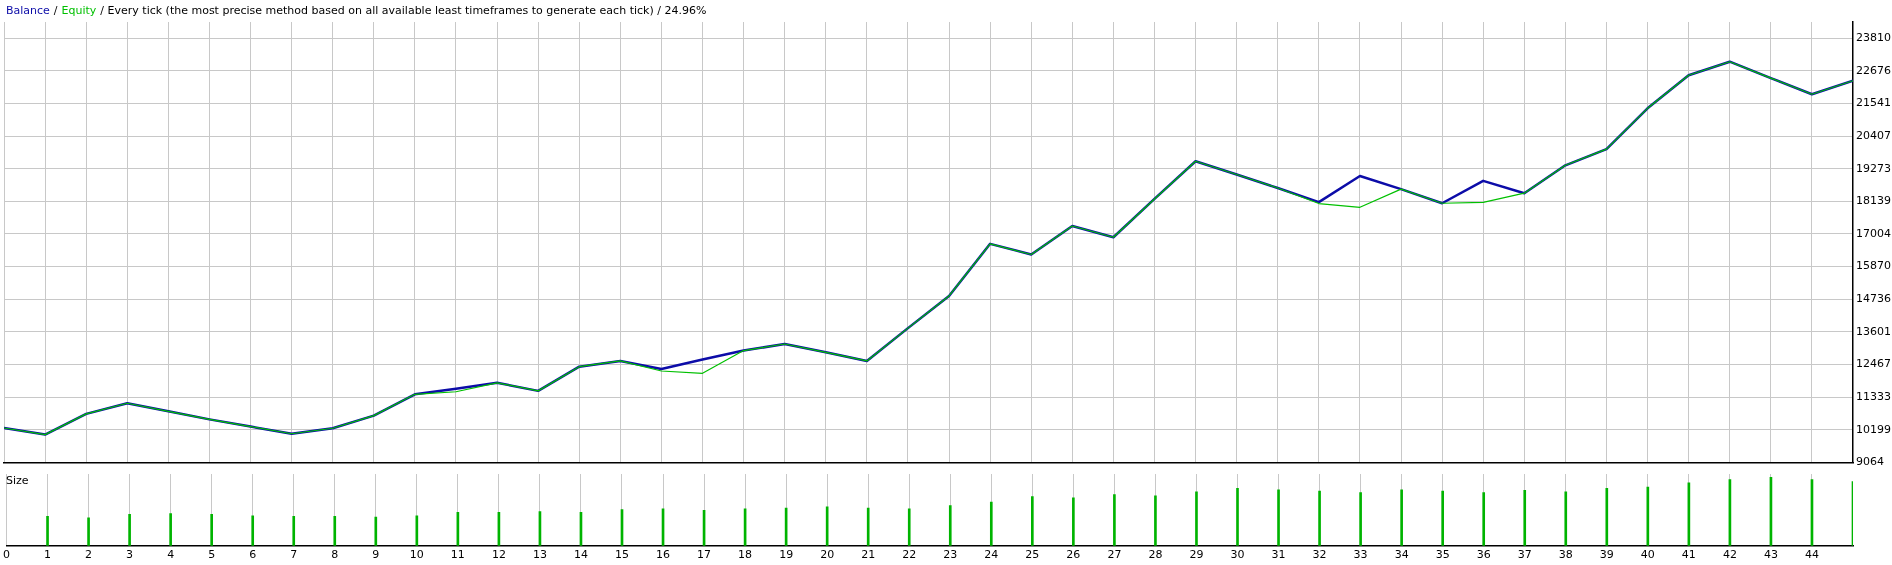 The image size is (1892, 565). I want to click on x-tick-label: 41, so click(1688, 555).